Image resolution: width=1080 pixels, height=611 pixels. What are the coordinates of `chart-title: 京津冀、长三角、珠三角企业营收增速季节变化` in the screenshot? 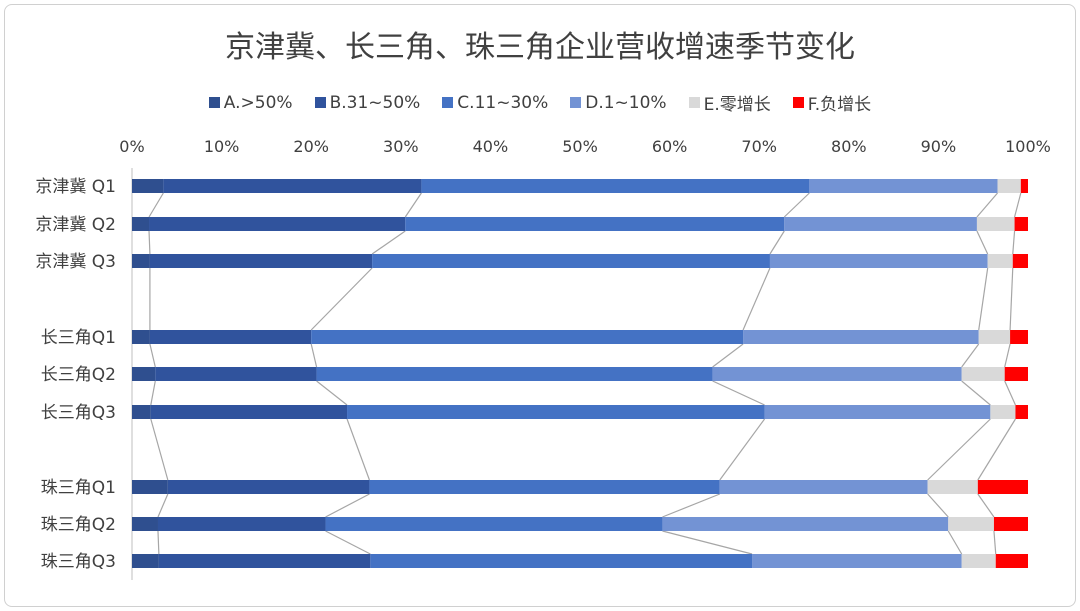 It's located at (540, 47).